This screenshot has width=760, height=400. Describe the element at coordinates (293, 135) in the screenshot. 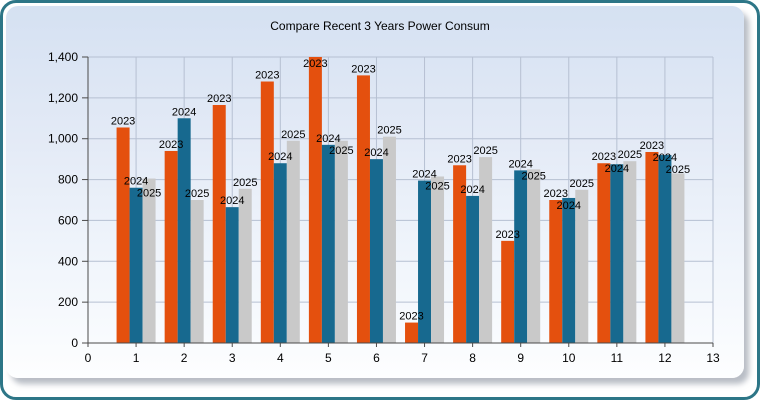

I see `bar-label-2025-month-4: 2025` at that location.